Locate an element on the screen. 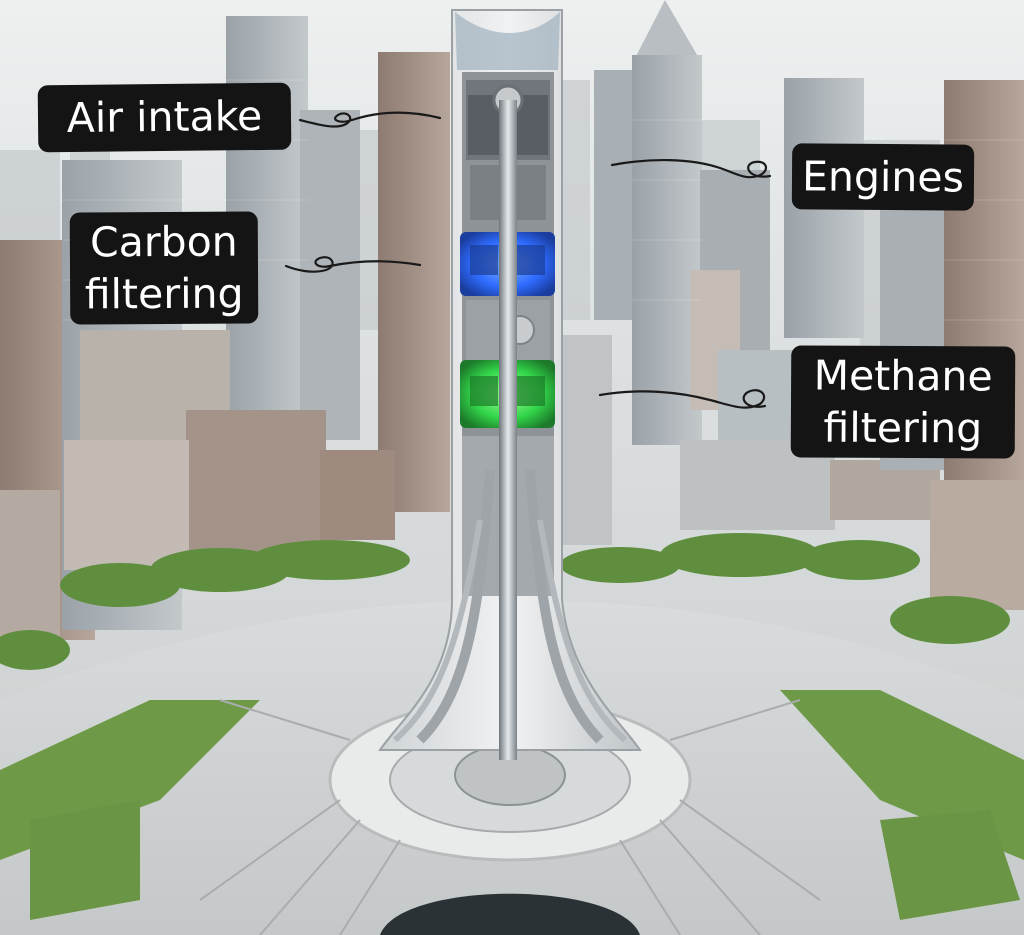  carbon-filtering-connector is located at coordinates (353, 264).